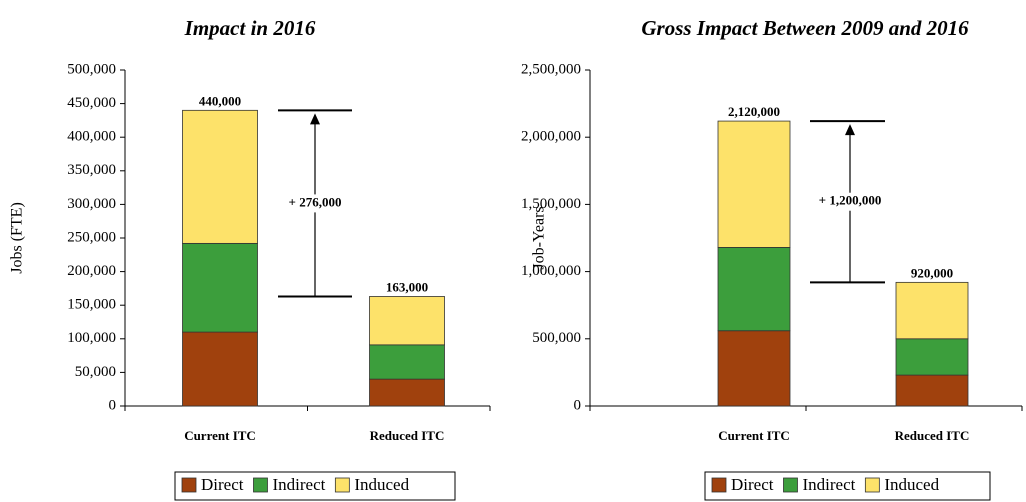 Image resolution: width=1026 pixels, height=502 pixels. What do you see at coordinates (91, 103) in the screenshot?
I see `y-tick-label: 450,000` at bounding box center [91, 103].